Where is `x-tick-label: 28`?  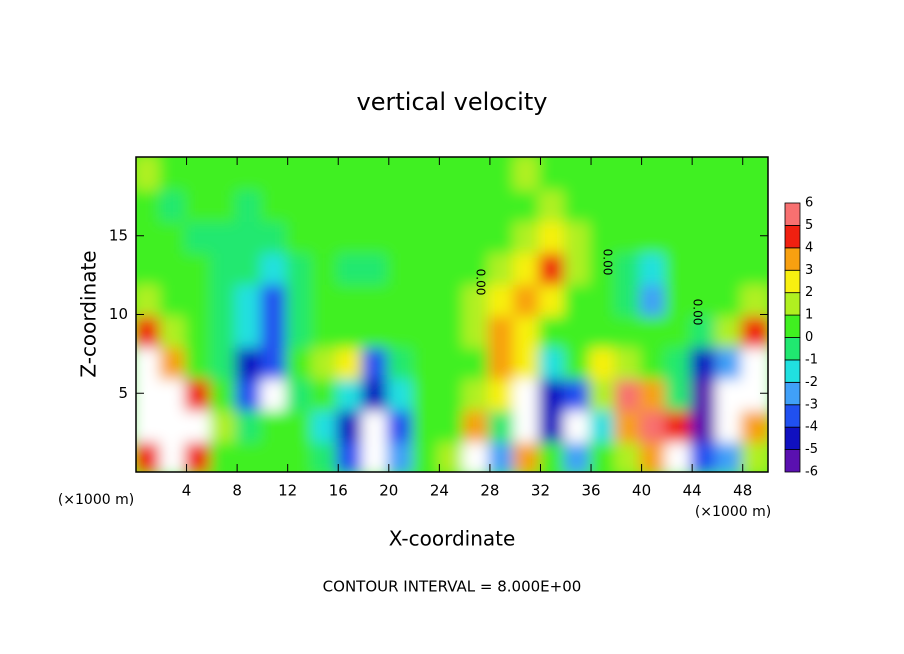 x-tick-label: 28 is located at coordinates (489, 491).